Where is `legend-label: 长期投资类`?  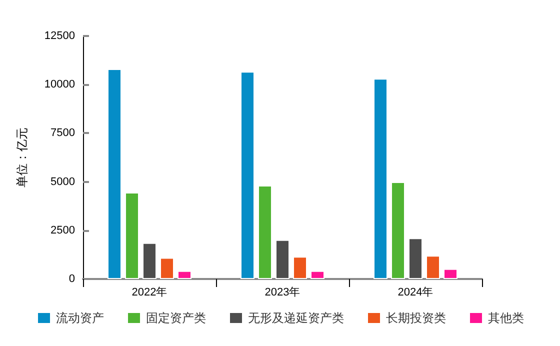 legend-label: 长期投资类 is located at coordinates (416, 318).